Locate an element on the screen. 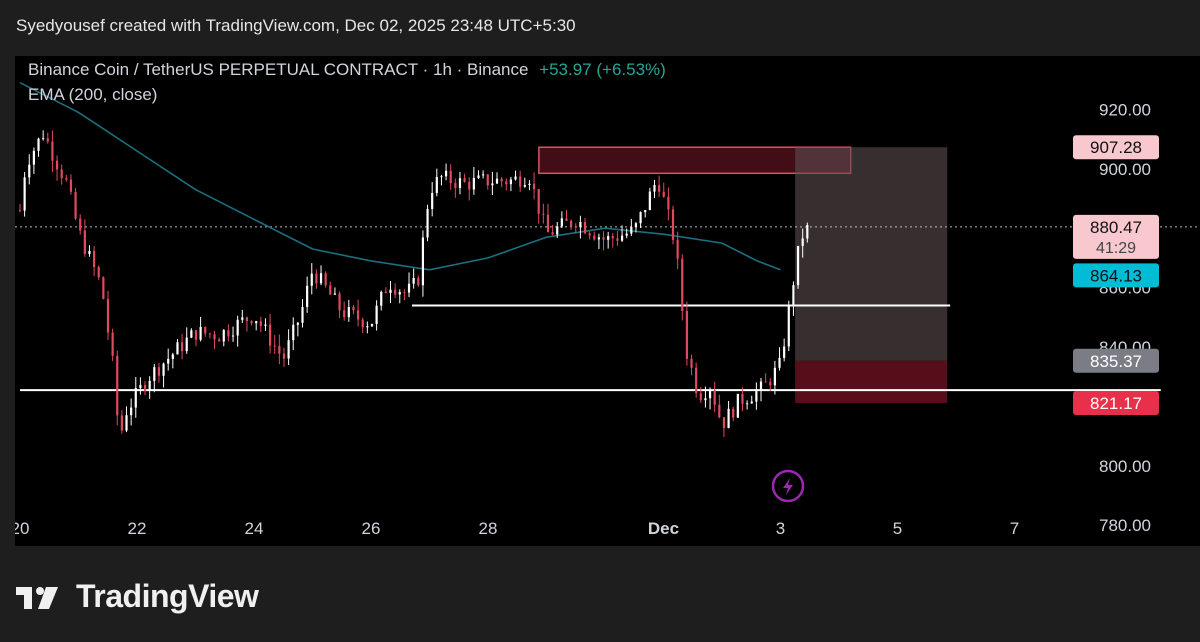  footer: TradingView is located at coordinates (137, 596).